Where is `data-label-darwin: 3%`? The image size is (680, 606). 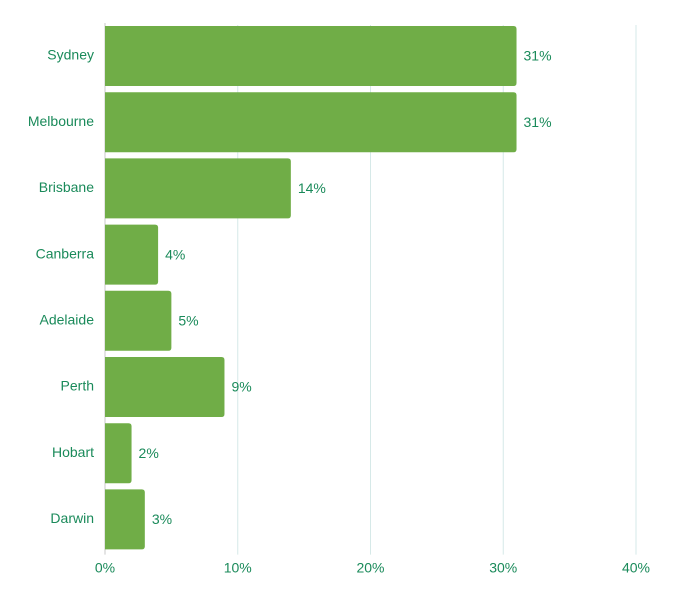 data-label-darwin: 3% is located at coordinates (162, 519).